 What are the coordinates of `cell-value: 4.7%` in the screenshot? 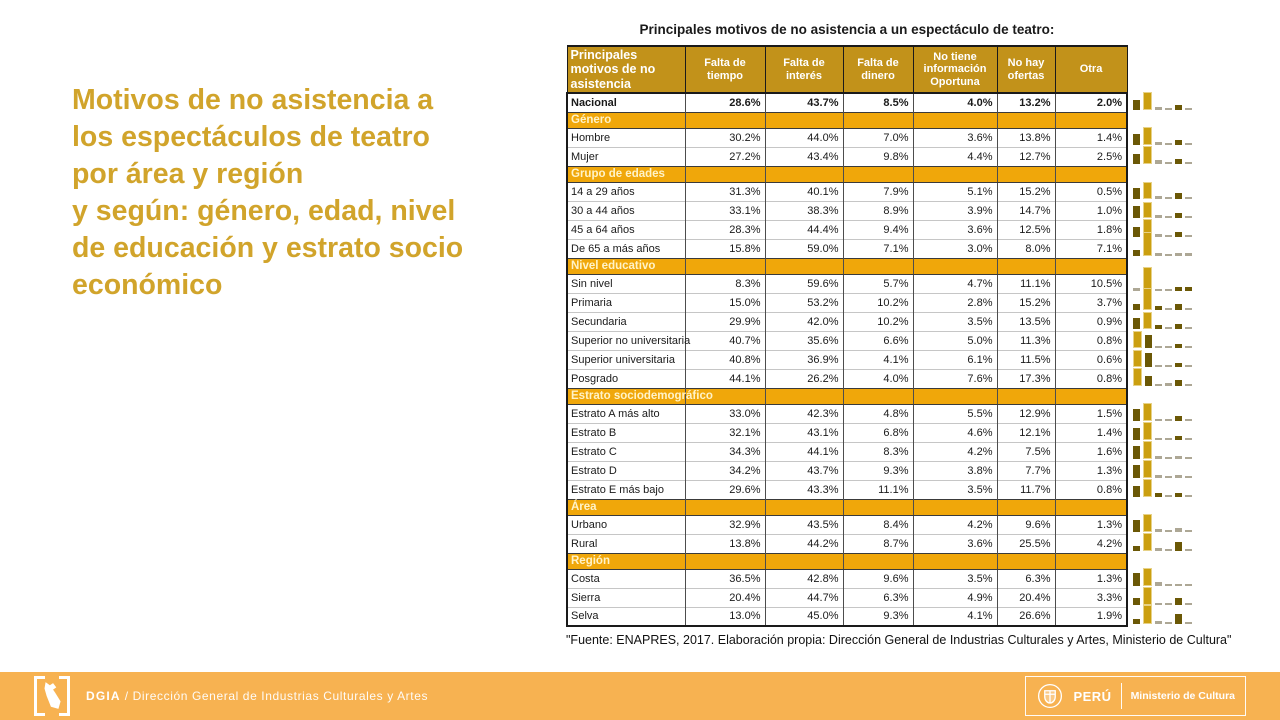 It's located at (955, 283).